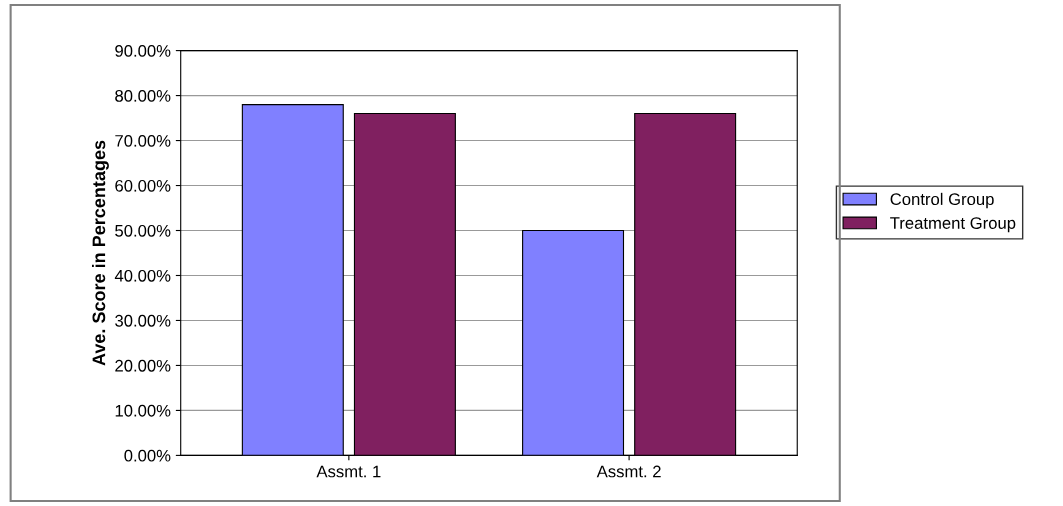 Image resolution: width=1063 pixels, height=506 pixels. Describe the element at coordinates (953, 225) in the screenshot. I see `legend-label: Treatment Group` at that location.